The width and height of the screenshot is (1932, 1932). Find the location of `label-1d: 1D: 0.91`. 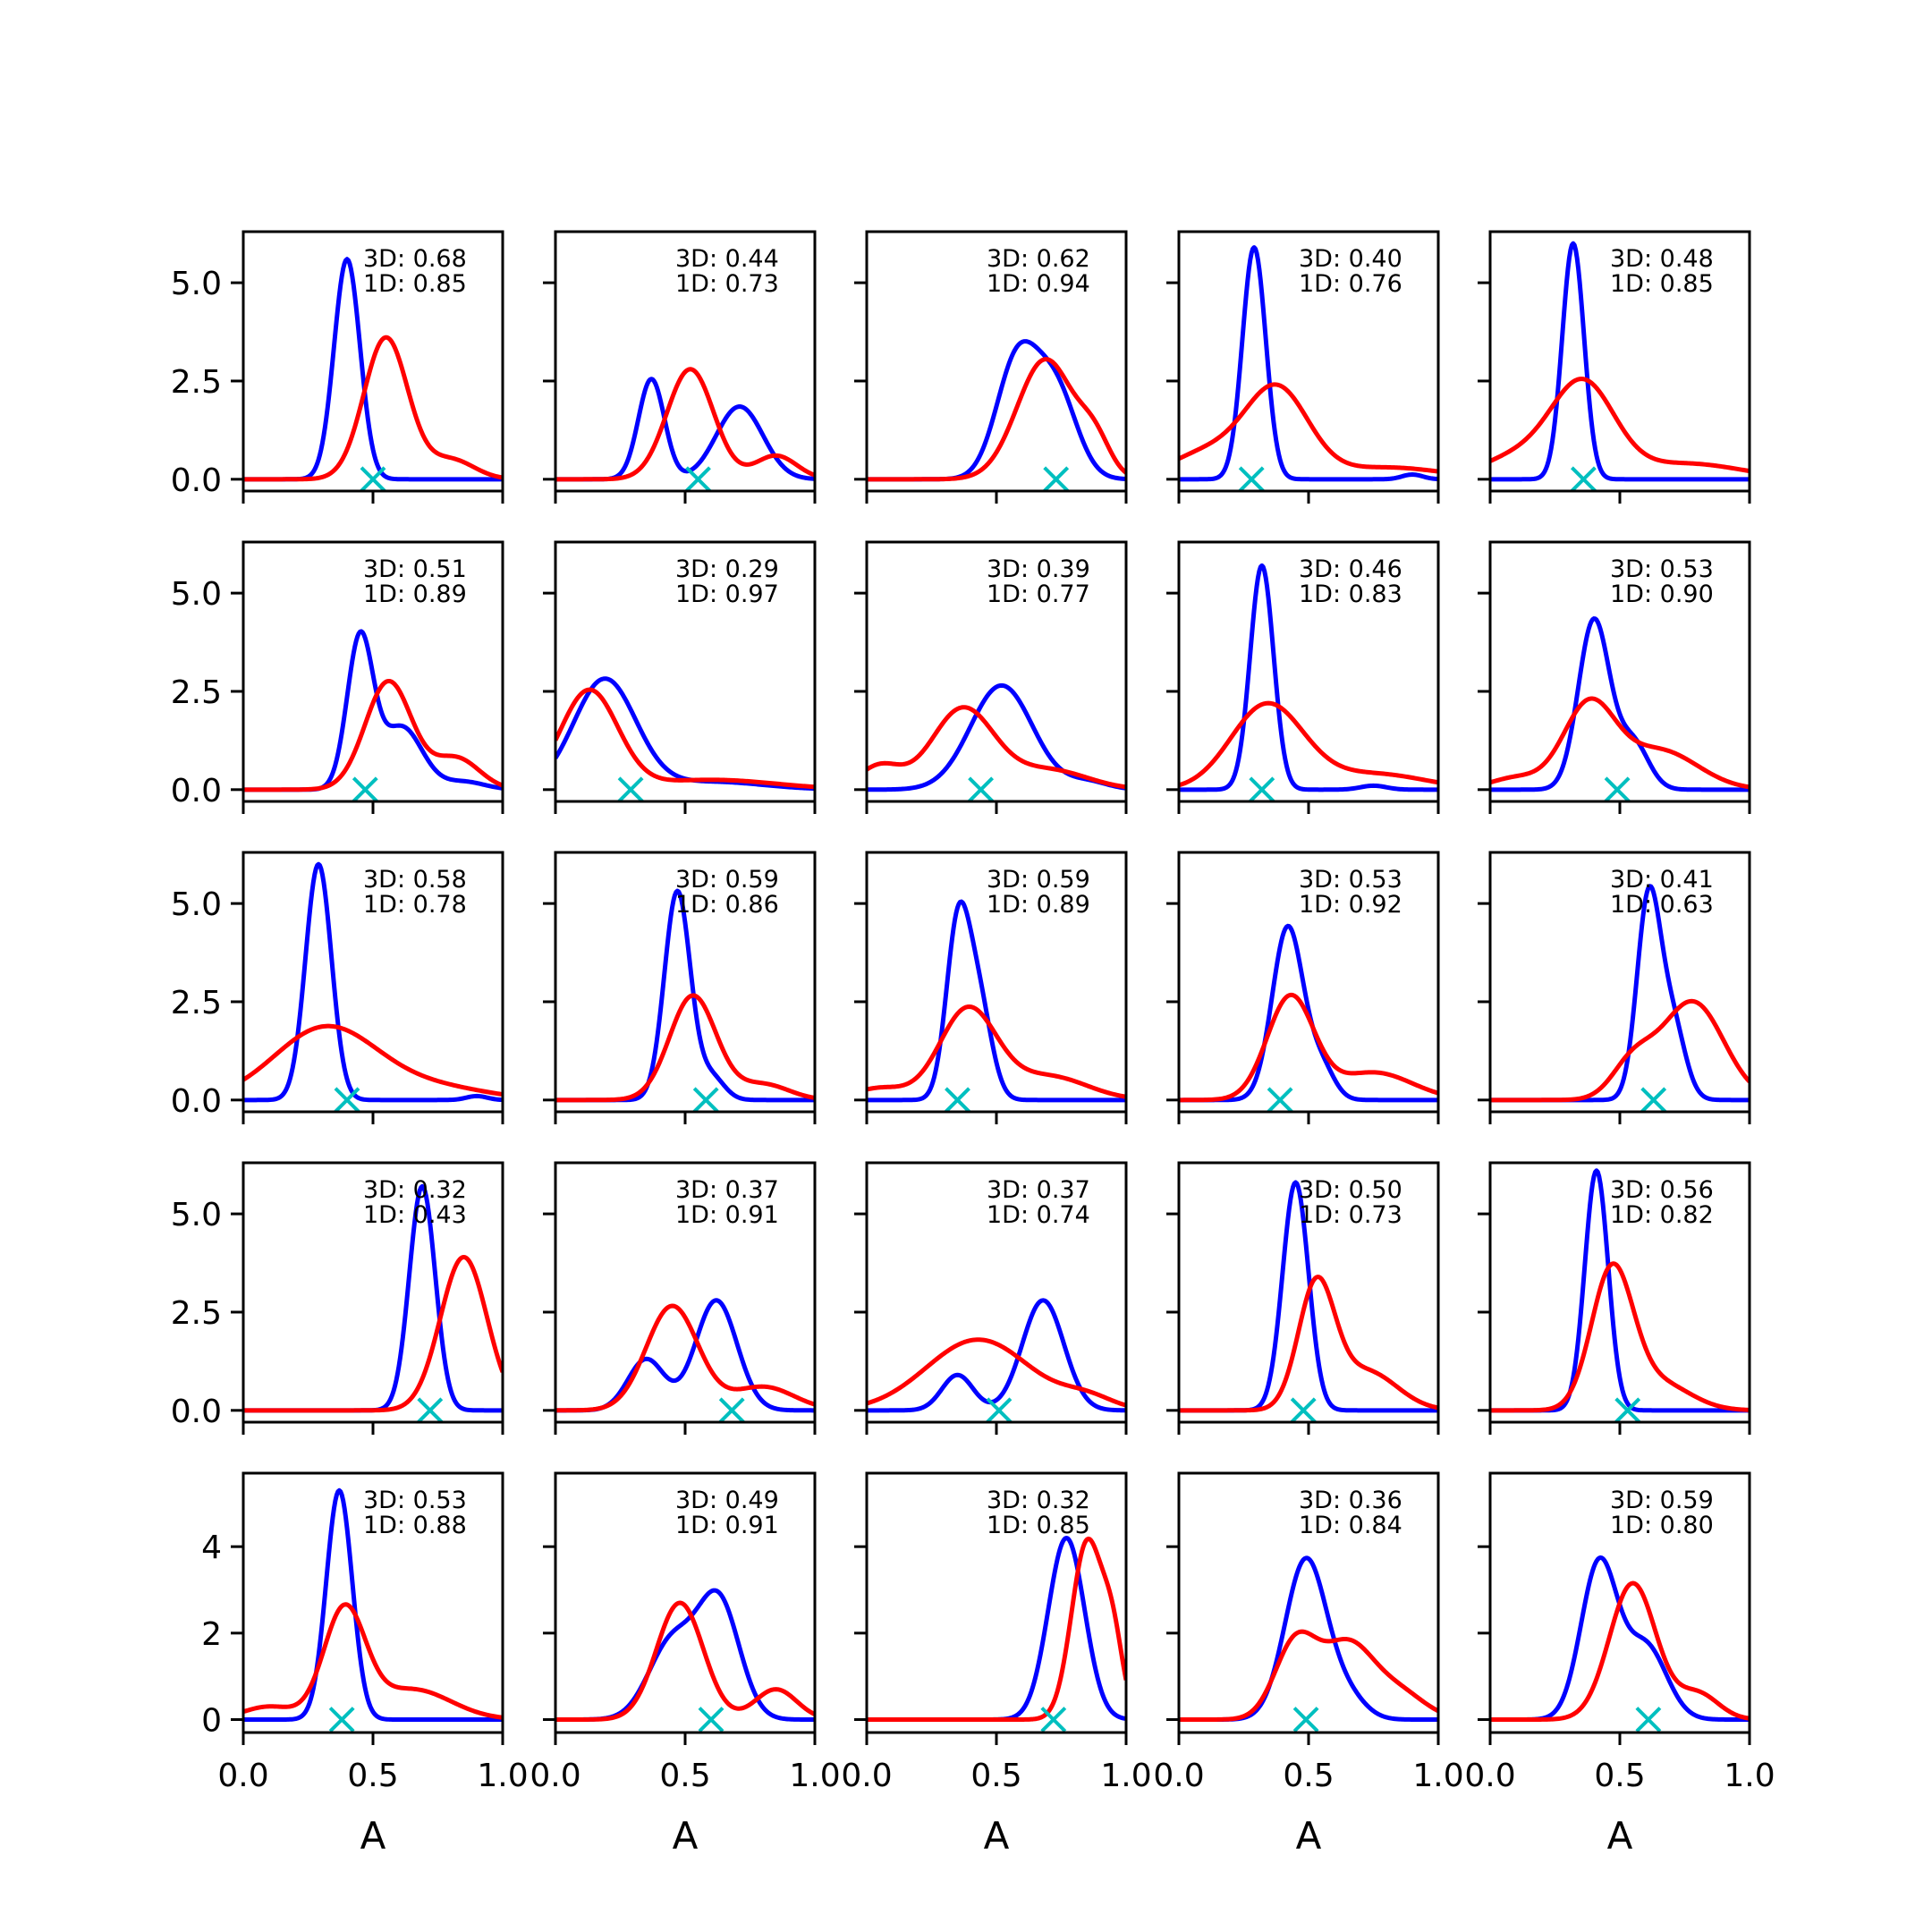

label-1d: 1D: 0.91 is located at coordinates (727, 1215).